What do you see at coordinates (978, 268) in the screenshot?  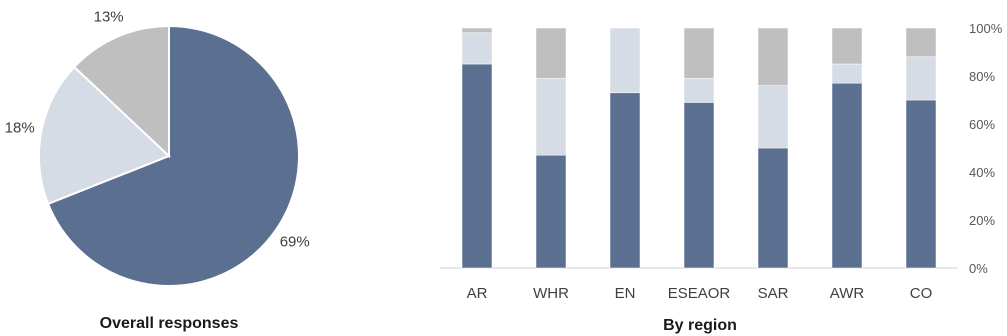 I see `y-tick-label-0: 0%` at bounding box center [978, 268].